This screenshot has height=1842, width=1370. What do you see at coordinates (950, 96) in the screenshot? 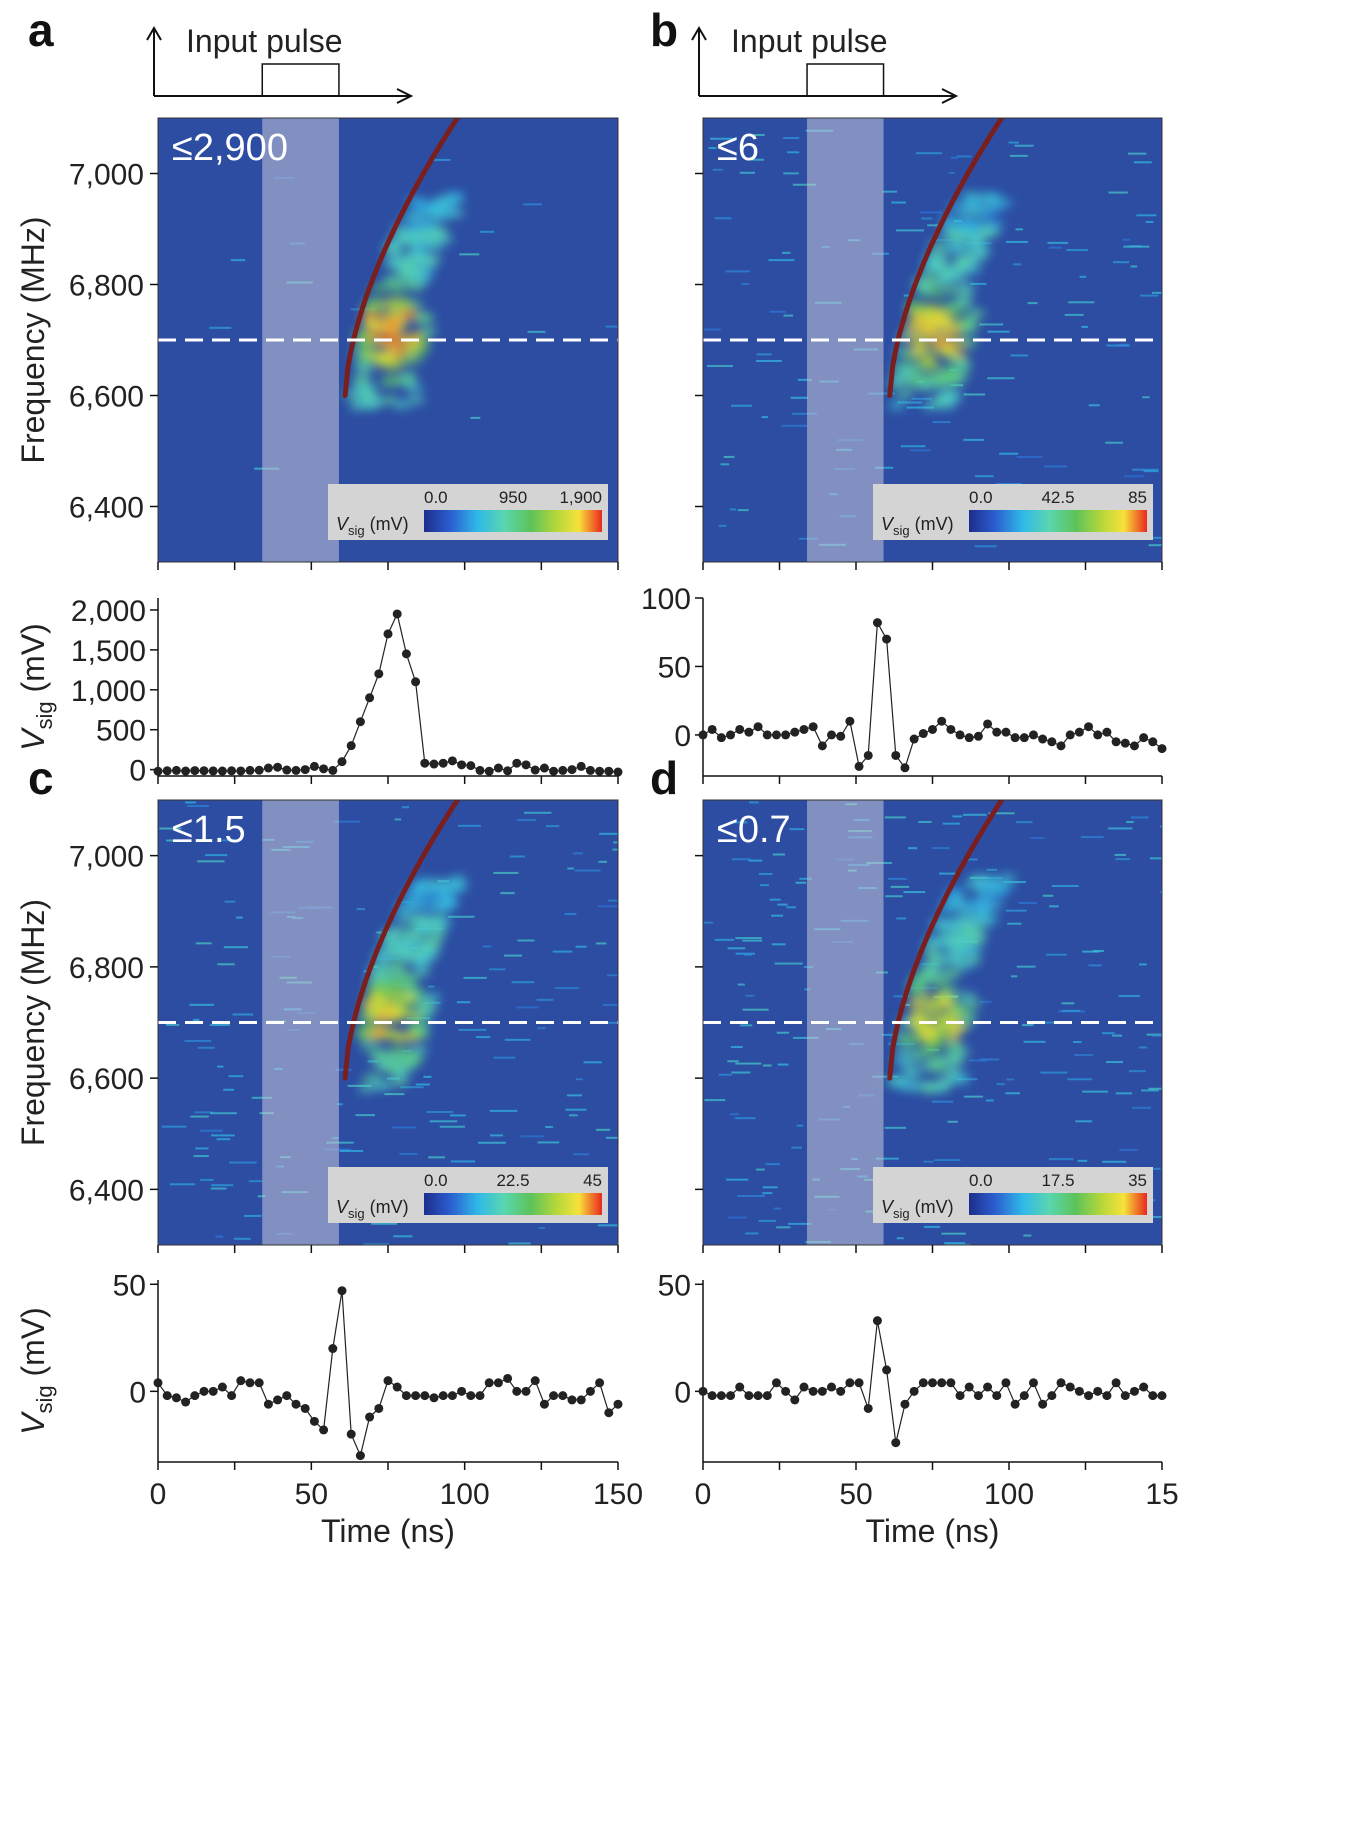
I see `pulse-x-arrowhead` at bounding box center [950, 96].